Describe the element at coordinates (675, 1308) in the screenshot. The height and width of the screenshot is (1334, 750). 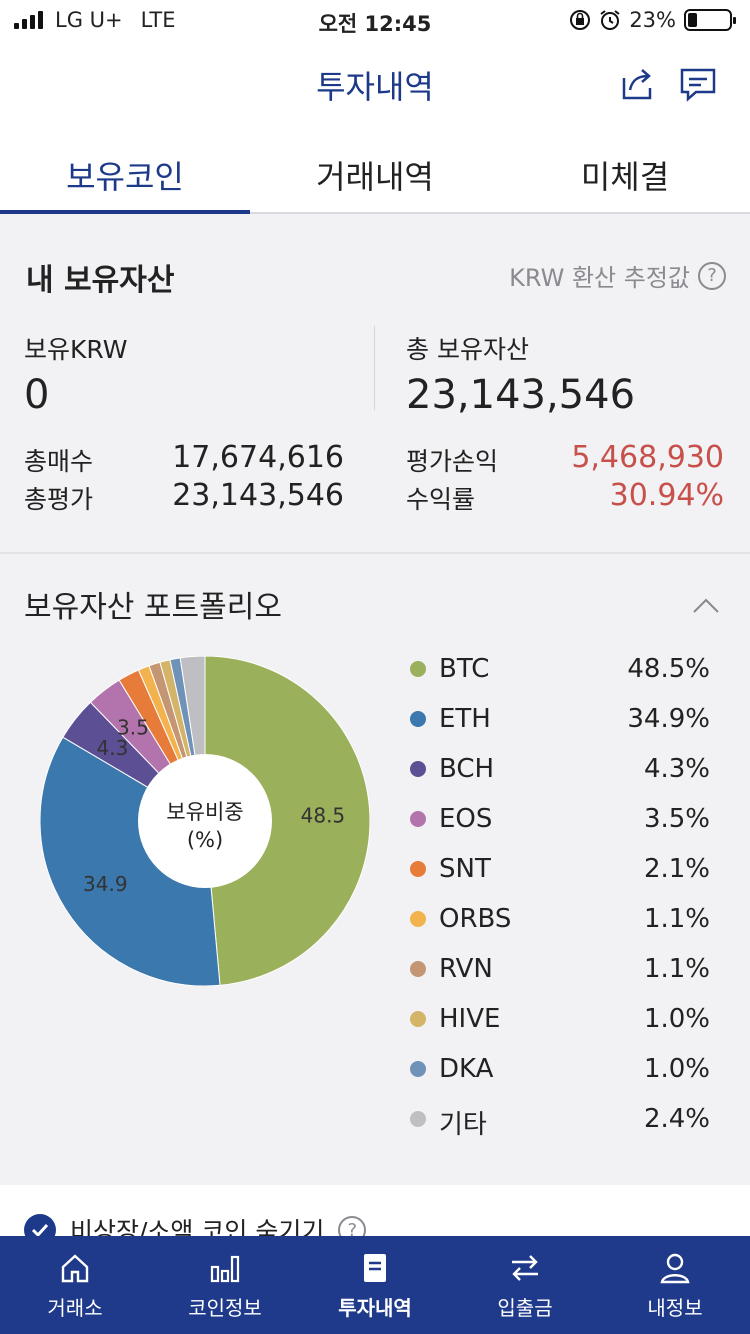
I see `nav-my-info-label: 내정보` at that location.